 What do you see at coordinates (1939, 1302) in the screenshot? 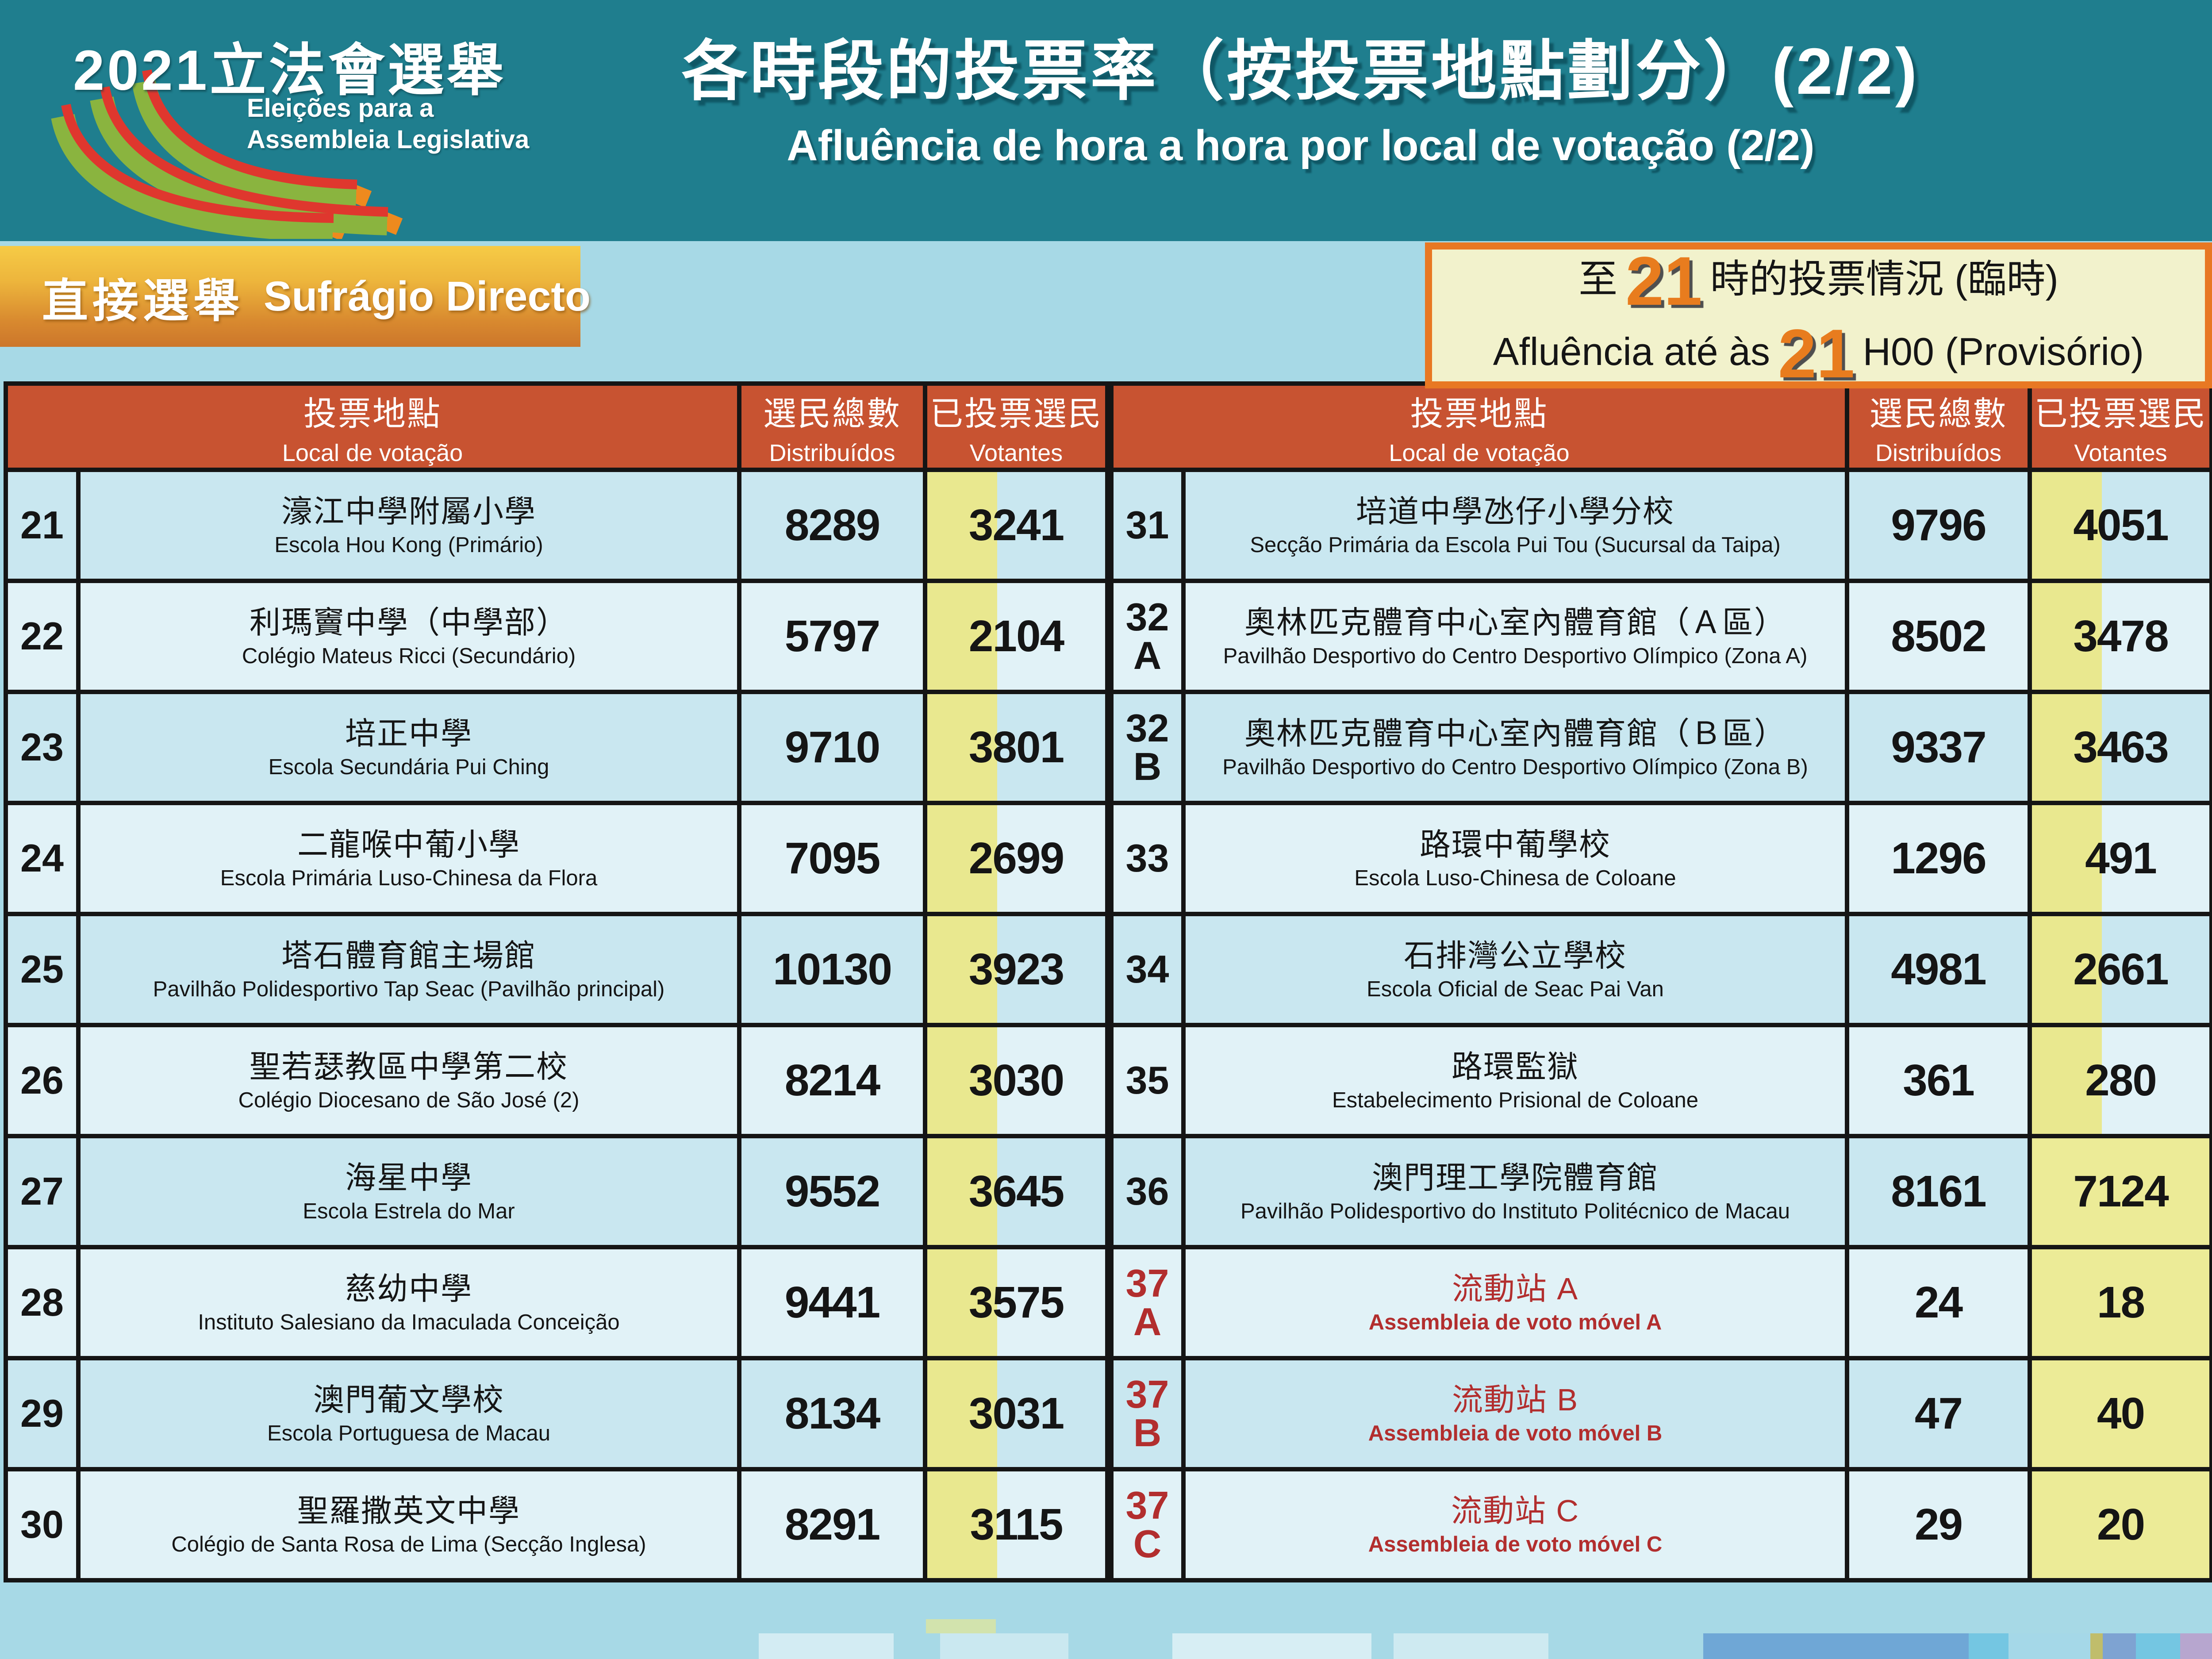
I see `distributed-cell: 24` at bounding box center [1939, 1302].